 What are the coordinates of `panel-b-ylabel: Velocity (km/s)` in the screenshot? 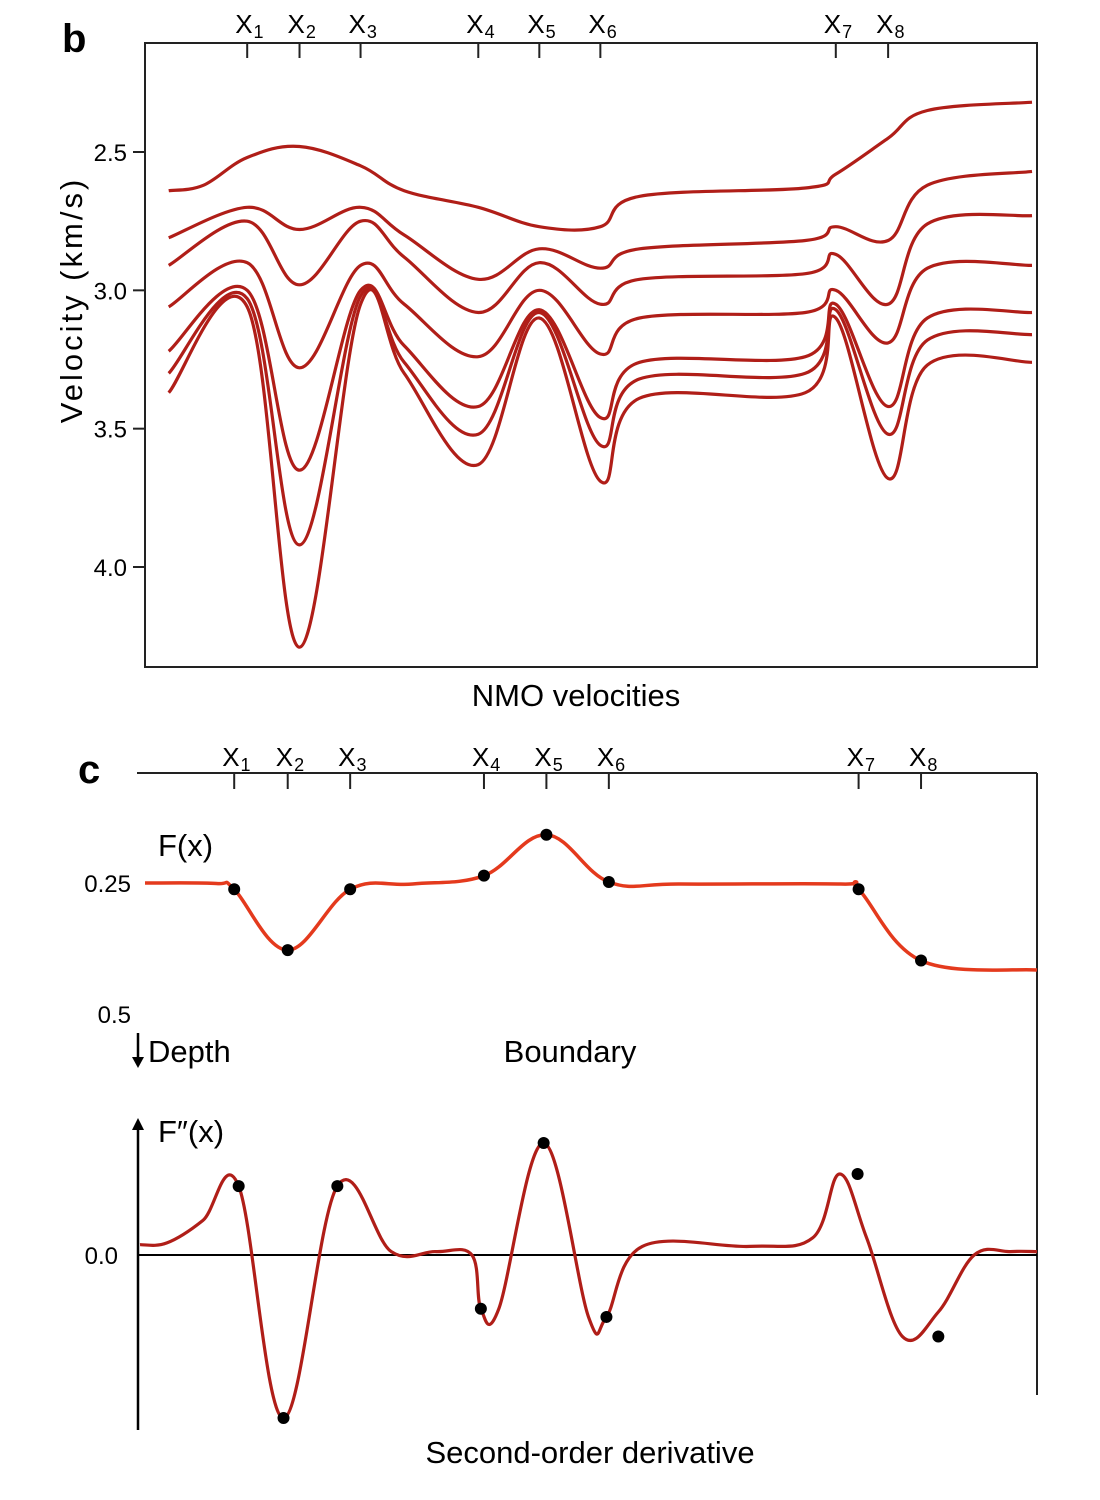 It's located at (71, 300).